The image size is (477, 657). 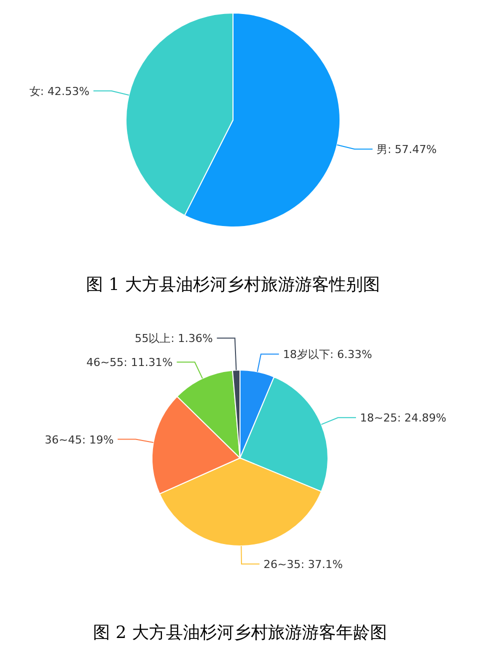 What do you see at coordinates (59, 91) in the screenshot?
I see `slice-label: 女: 42.53%` at bounding box center [59, 91].